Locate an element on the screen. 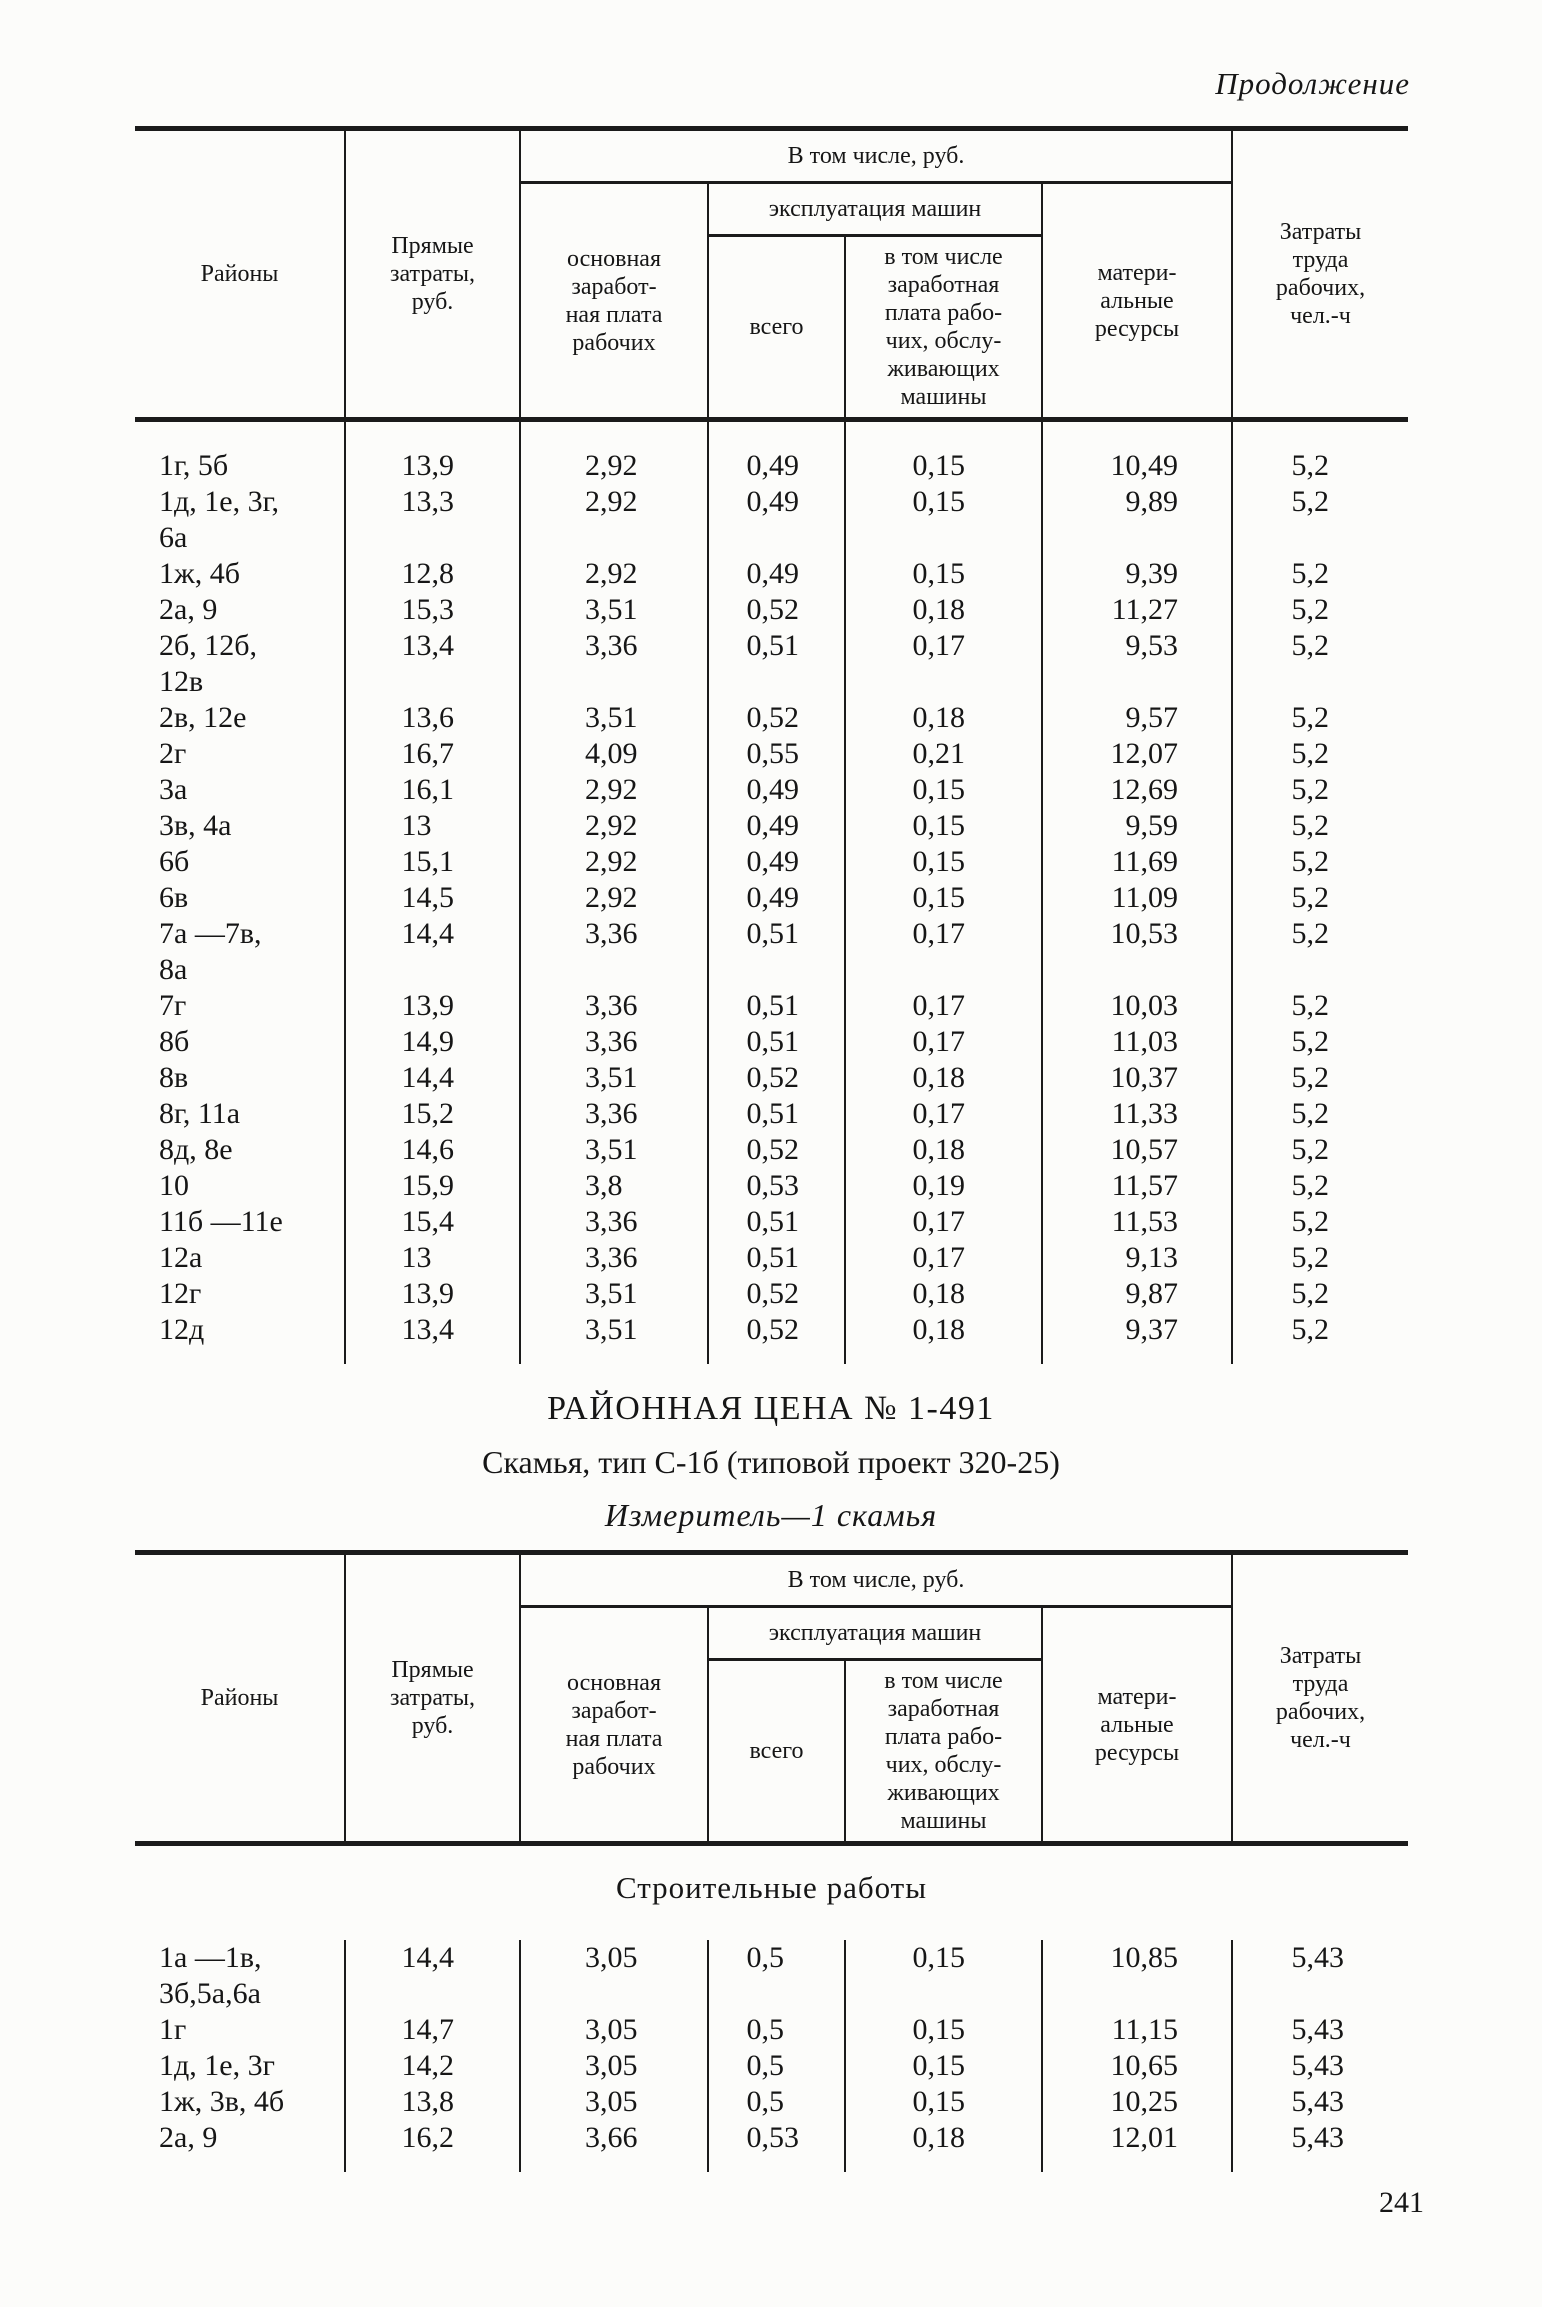  section-heading-body: Строительные работы is located at coordinates (771, 1890).